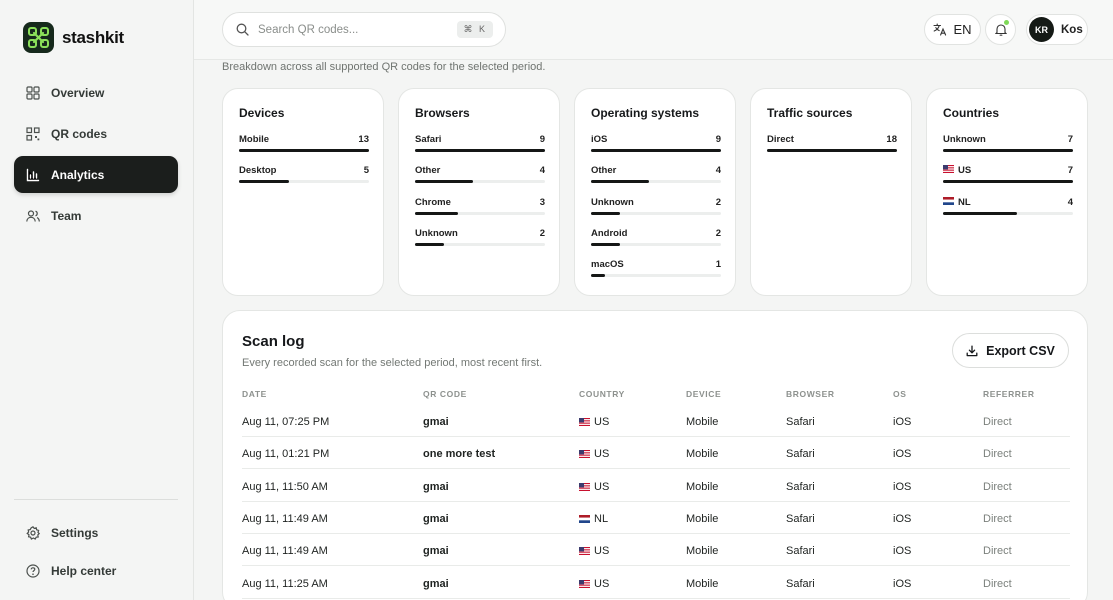 This screenshot has height=600, width=1113. What do you see at coordinates (542, 139) in the screenshot?
I see `metric-value: 9` at bounding box center [542, 139].